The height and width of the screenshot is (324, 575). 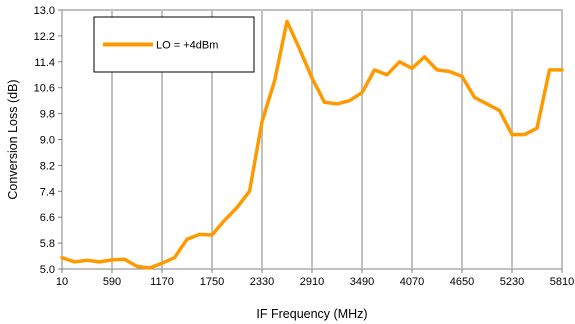 I want to click on legend: LO = +4dBm, so click(x=174, y=44).